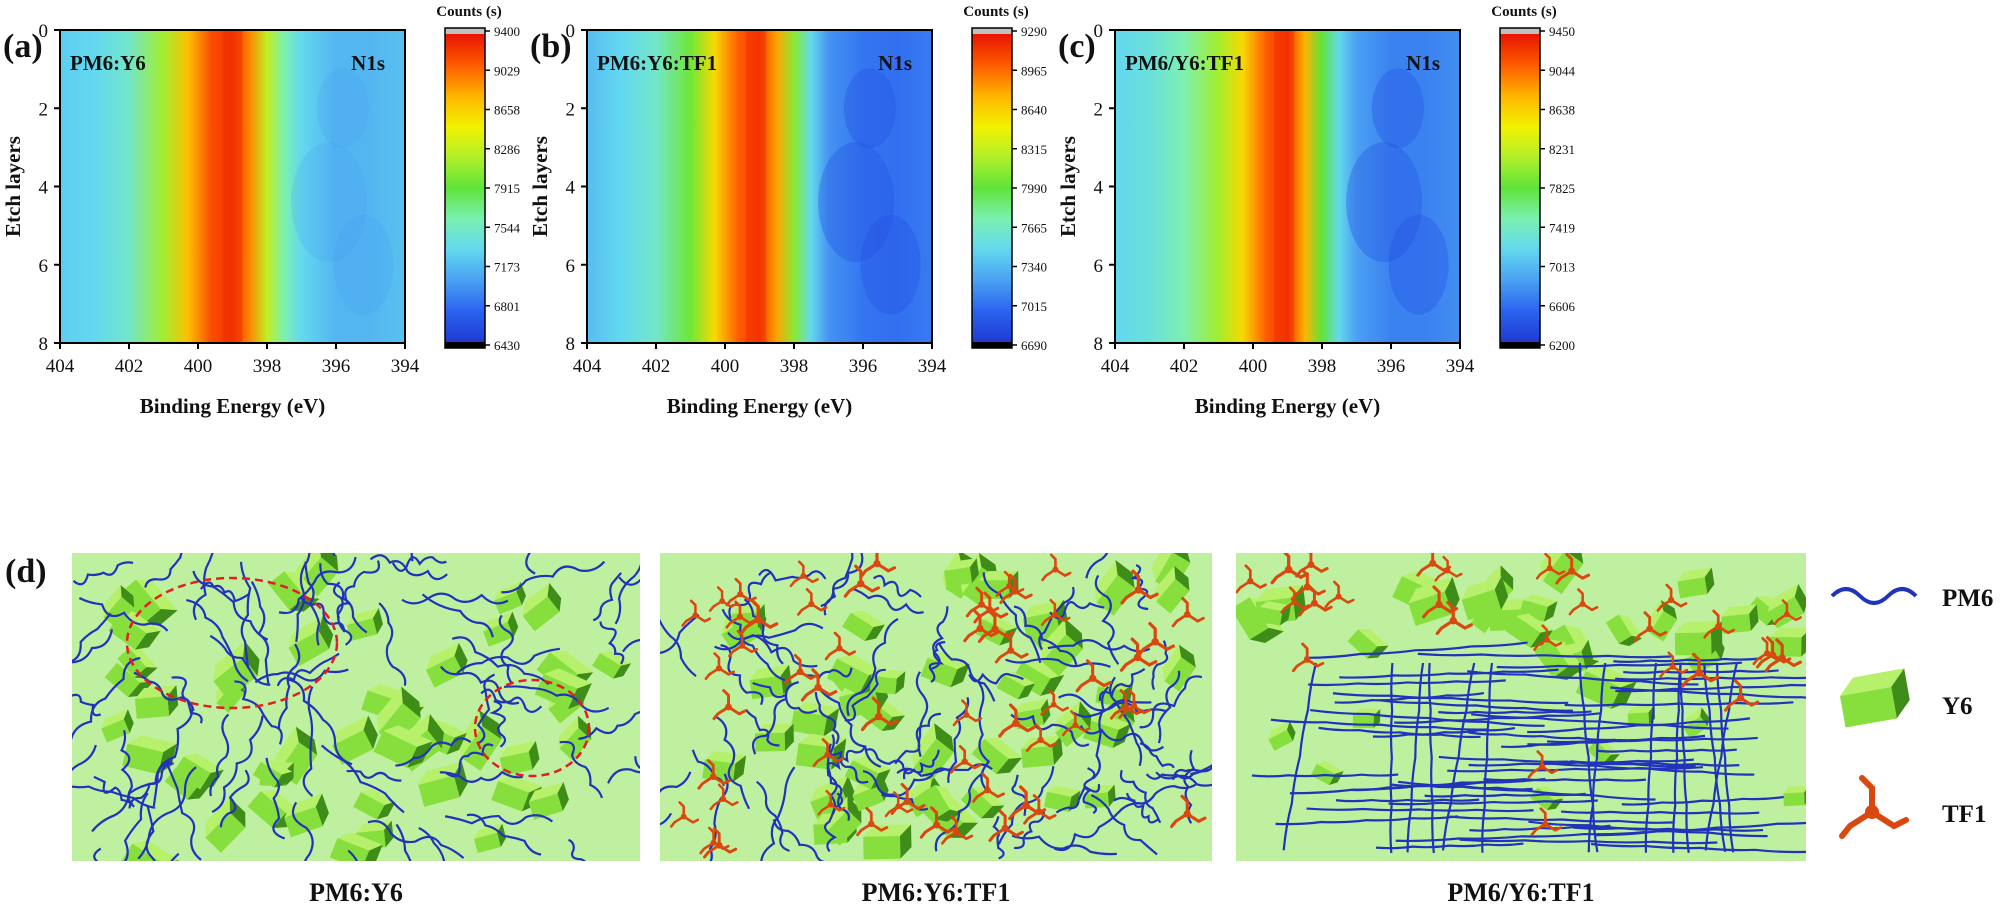  What do you see at coordinates (1034, 345) in the screenshot?
I see `colorbar-tick-label: 6690` at bounding box center [1034, 345].